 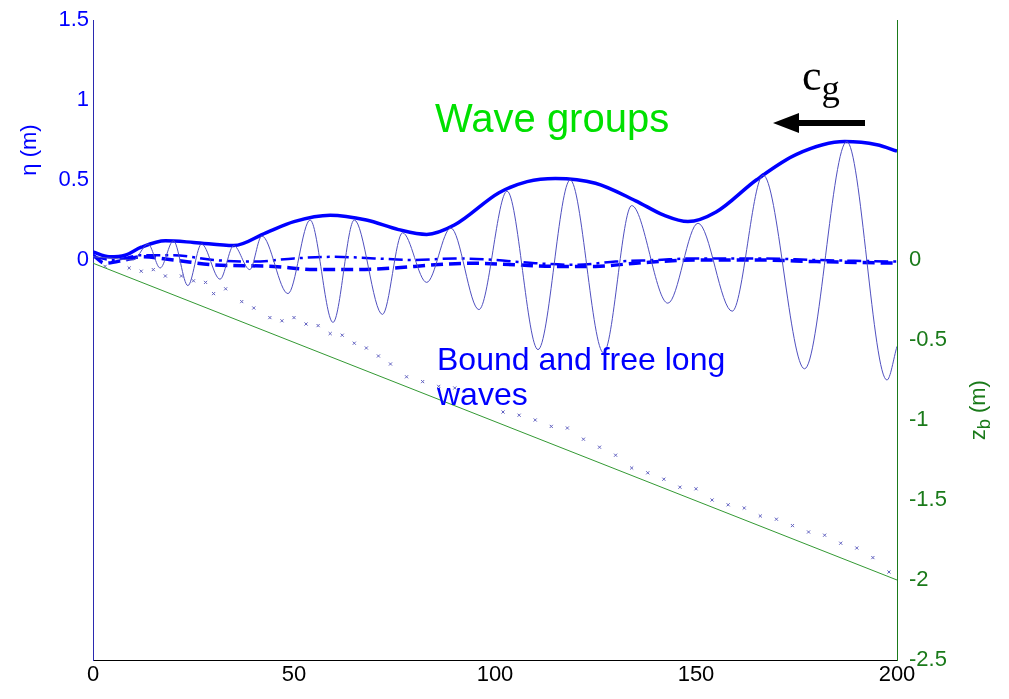 What do you see at coordinates (294, 674) in the screenshot?
I see `x-tick-label: 50` at bounding box center [294, 674].